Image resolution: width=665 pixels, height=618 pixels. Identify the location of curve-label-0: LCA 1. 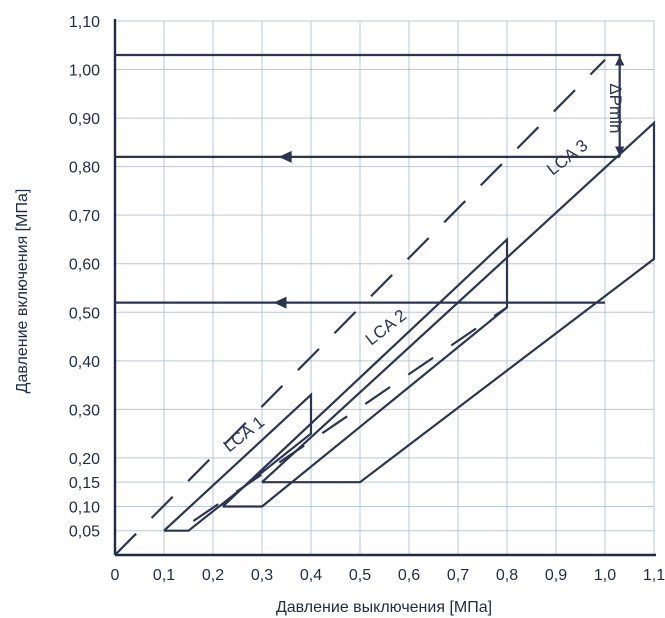
(244, 433).